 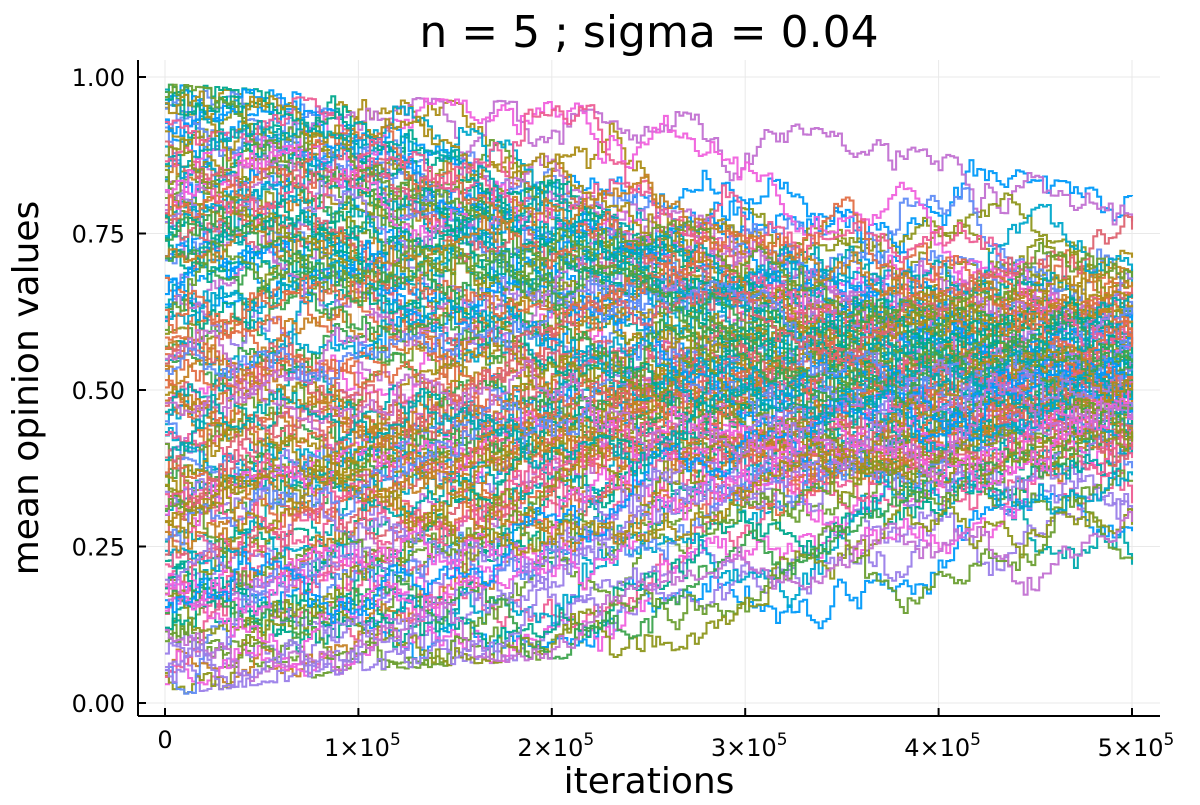 What do you see at coordinates (942, 746) in the screenshot?
I see `x-tick-label: 4×10⁵` at bounding box center [942, 746].